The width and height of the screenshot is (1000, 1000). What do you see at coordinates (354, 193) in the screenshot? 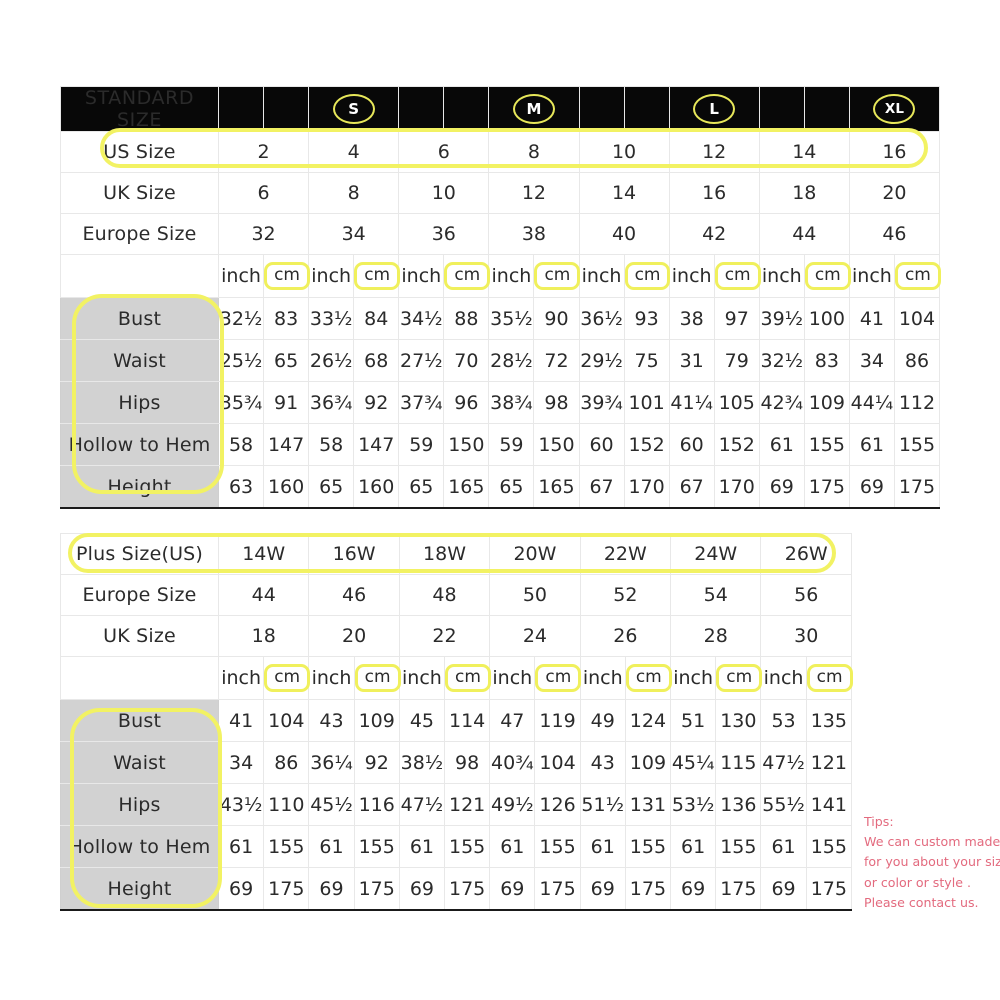
I see `cell-uk-size: 8` at bounding box center [354, 193].